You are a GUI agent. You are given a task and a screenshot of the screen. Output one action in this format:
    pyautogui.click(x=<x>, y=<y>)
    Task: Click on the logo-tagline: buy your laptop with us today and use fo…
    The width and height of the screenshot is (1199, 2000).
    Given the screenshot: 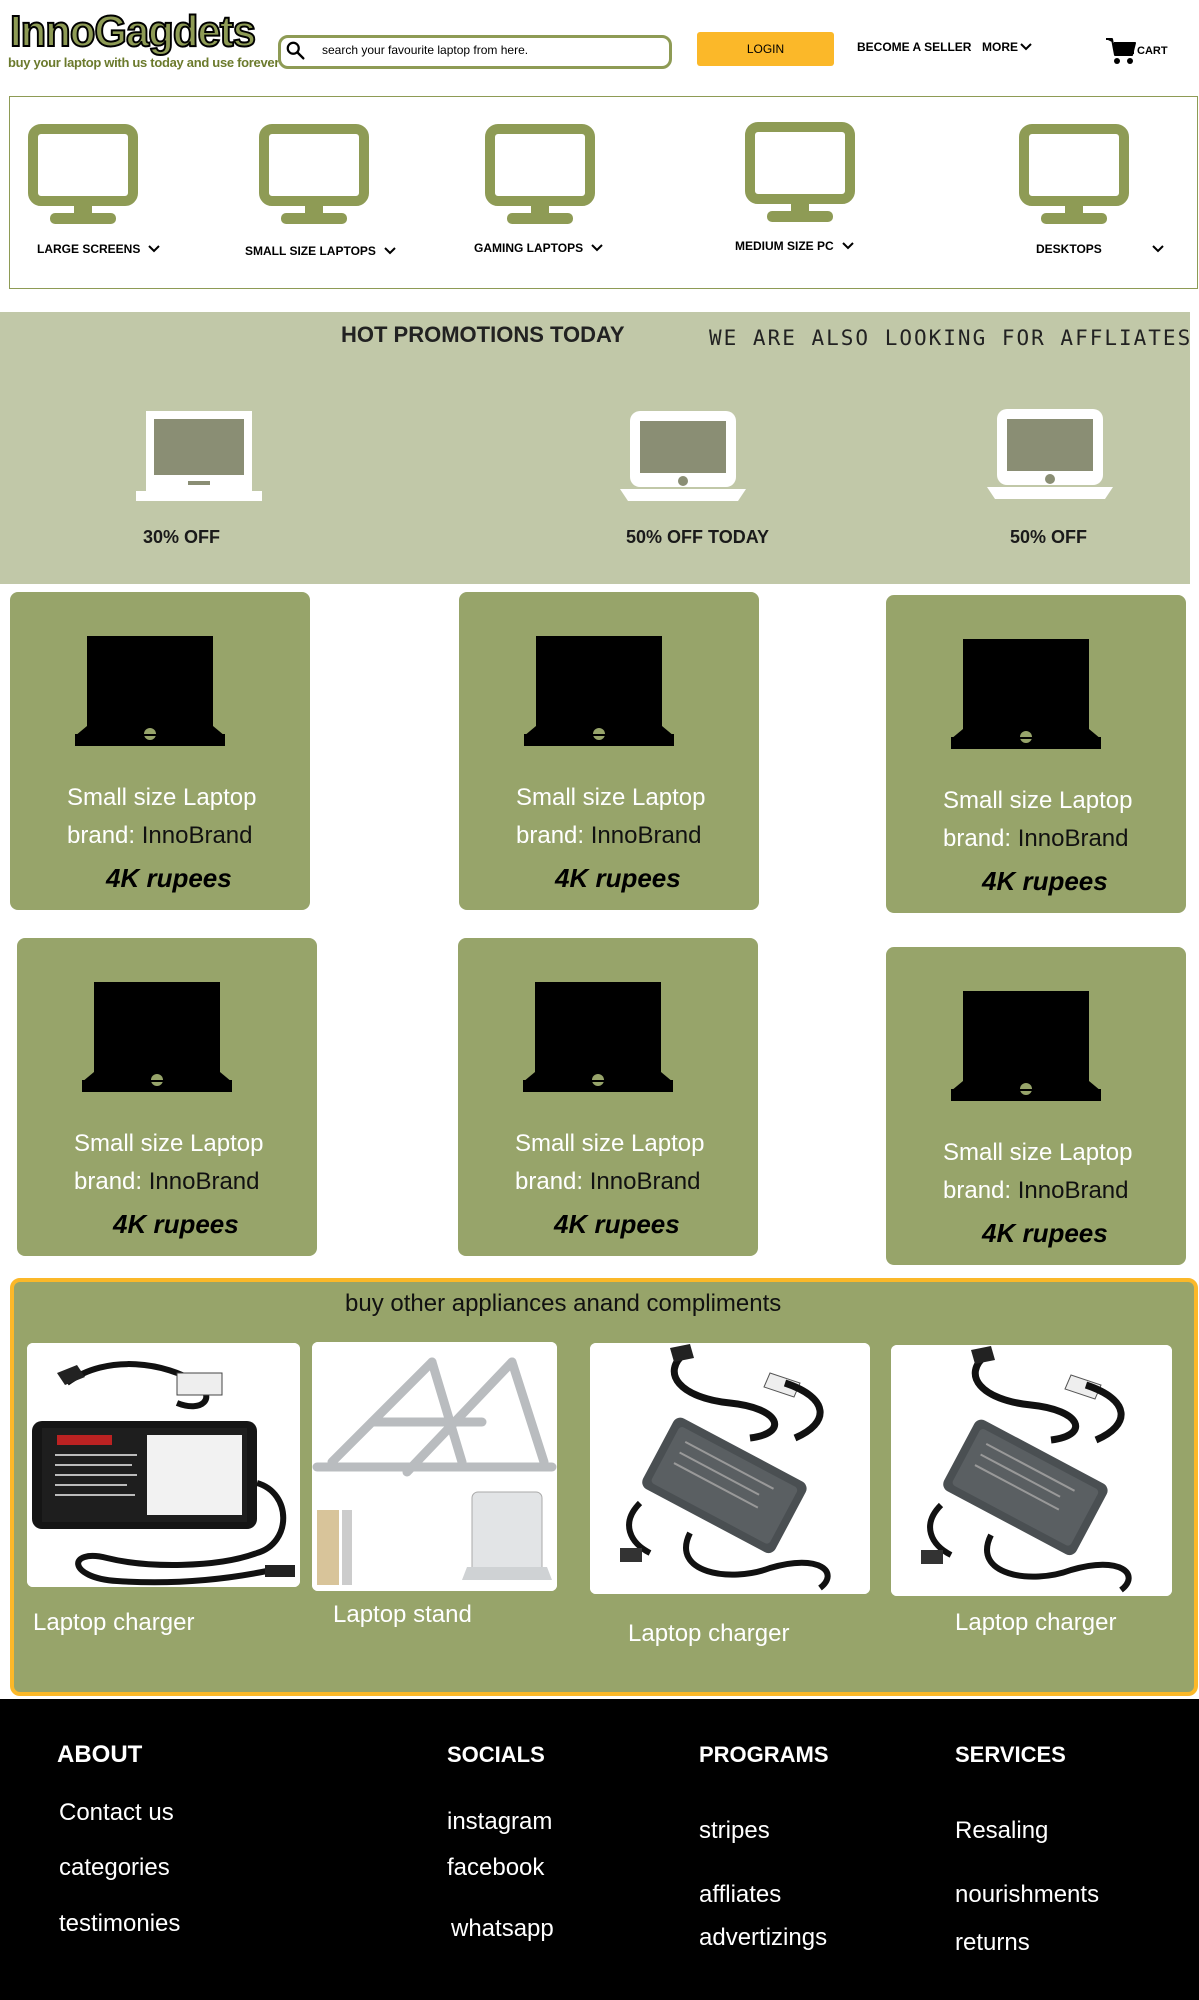 What is the action you would take?
    pyautogui.click(x=144, y=62)
    